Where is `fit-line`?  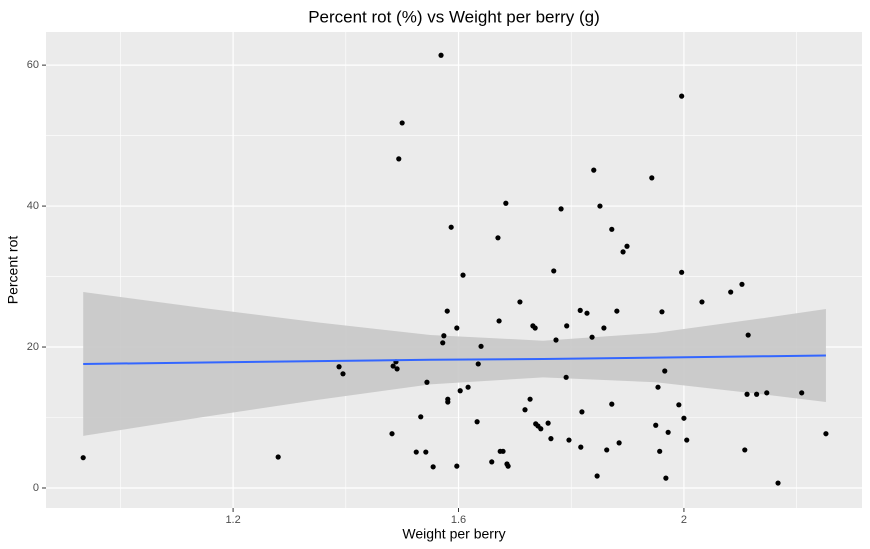 fit-line is located at coordinates (454, 359).